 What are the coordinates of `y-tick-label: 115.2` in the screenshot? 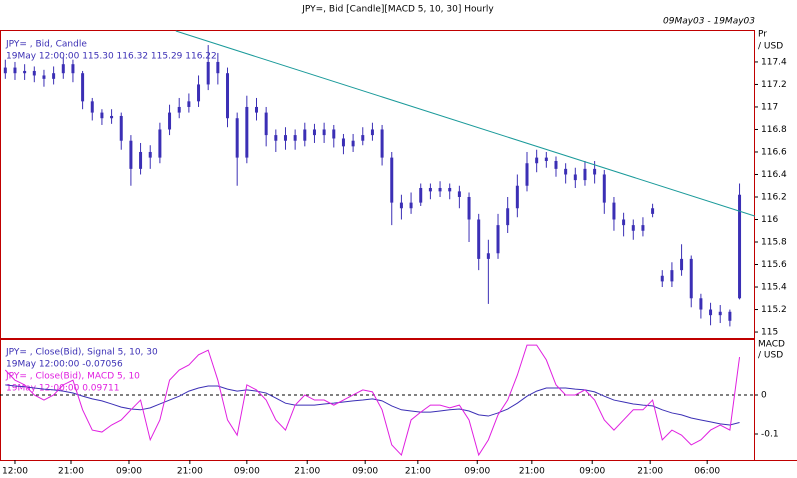 It's located at (774, 310).